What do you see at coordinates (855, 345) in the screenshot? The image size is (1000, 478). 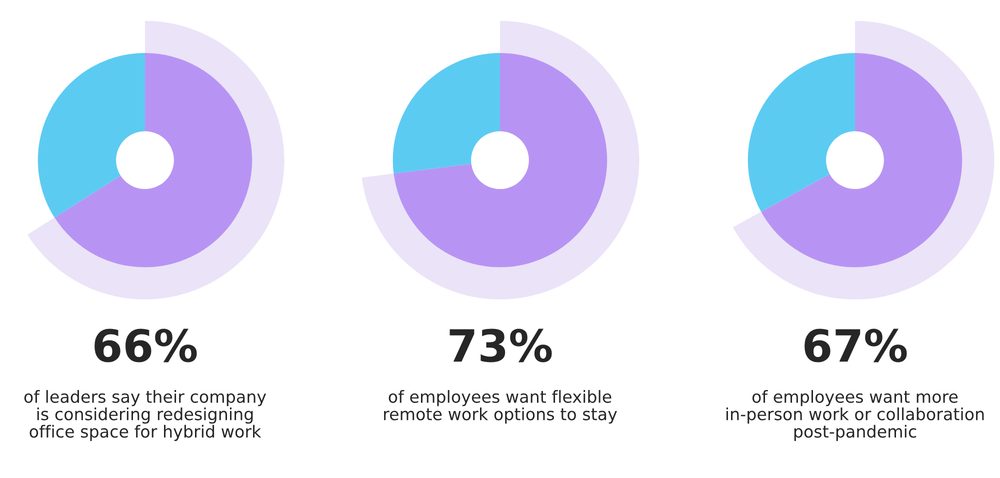 I see `text: 67%` at bounding box center [855, 345].